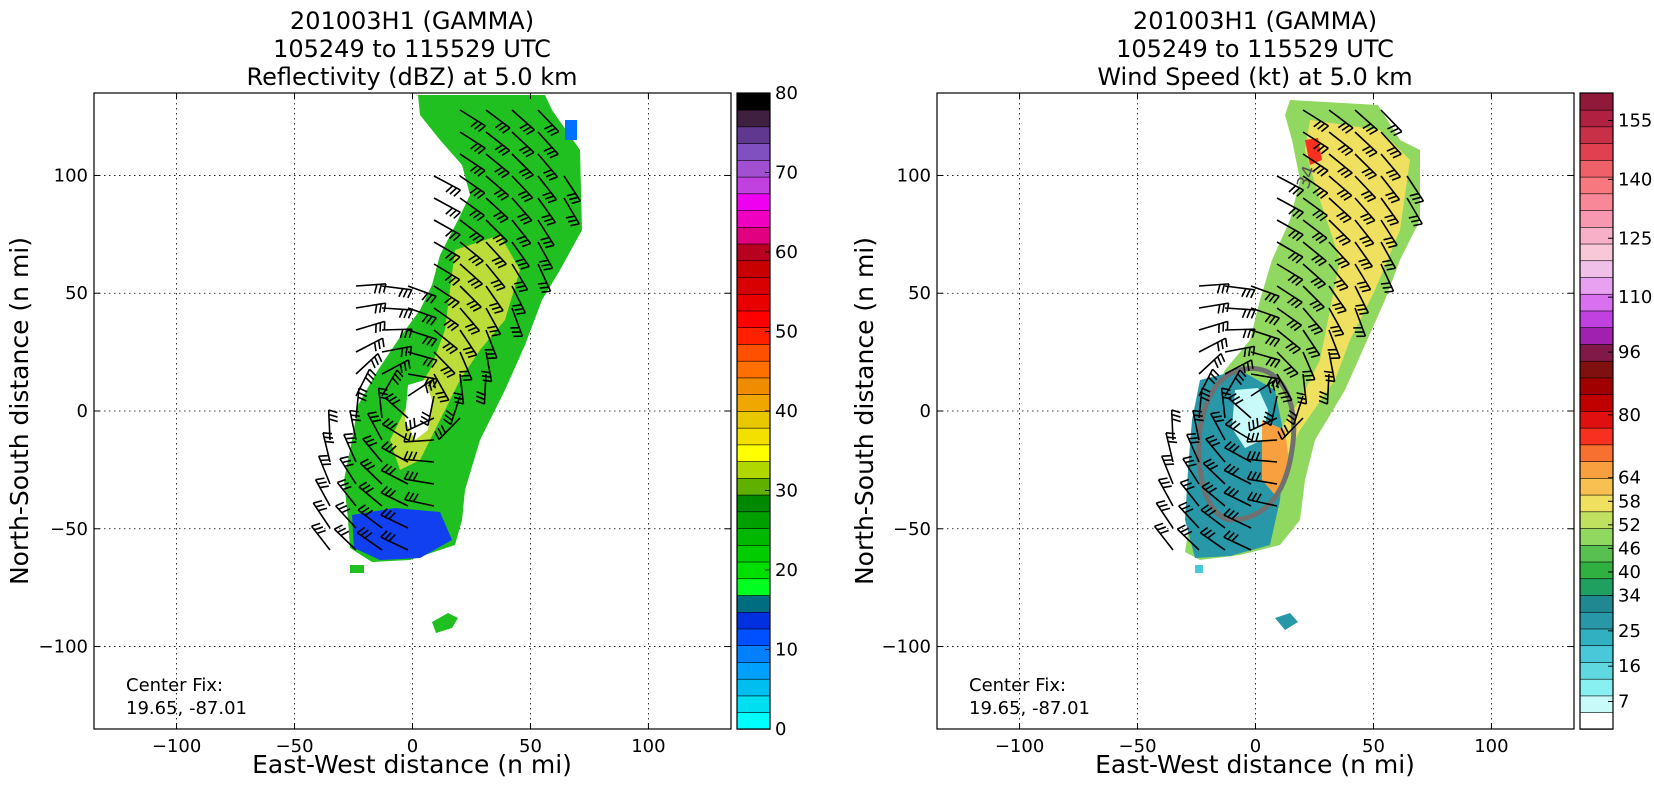 Image resolution: width=1654 pixels, height=787 pixels. Describe the element at coordinates (786, 173) in the screenshot. I see `colorbar-tick-label: 70` at that location.